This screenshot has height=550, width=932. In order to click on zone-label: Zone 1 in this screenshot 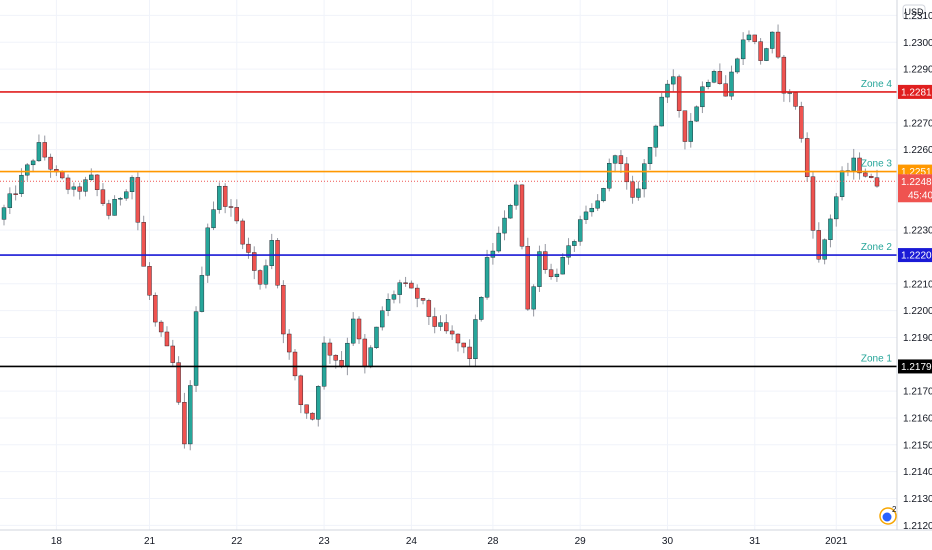, I will do `click(877, 358)`.